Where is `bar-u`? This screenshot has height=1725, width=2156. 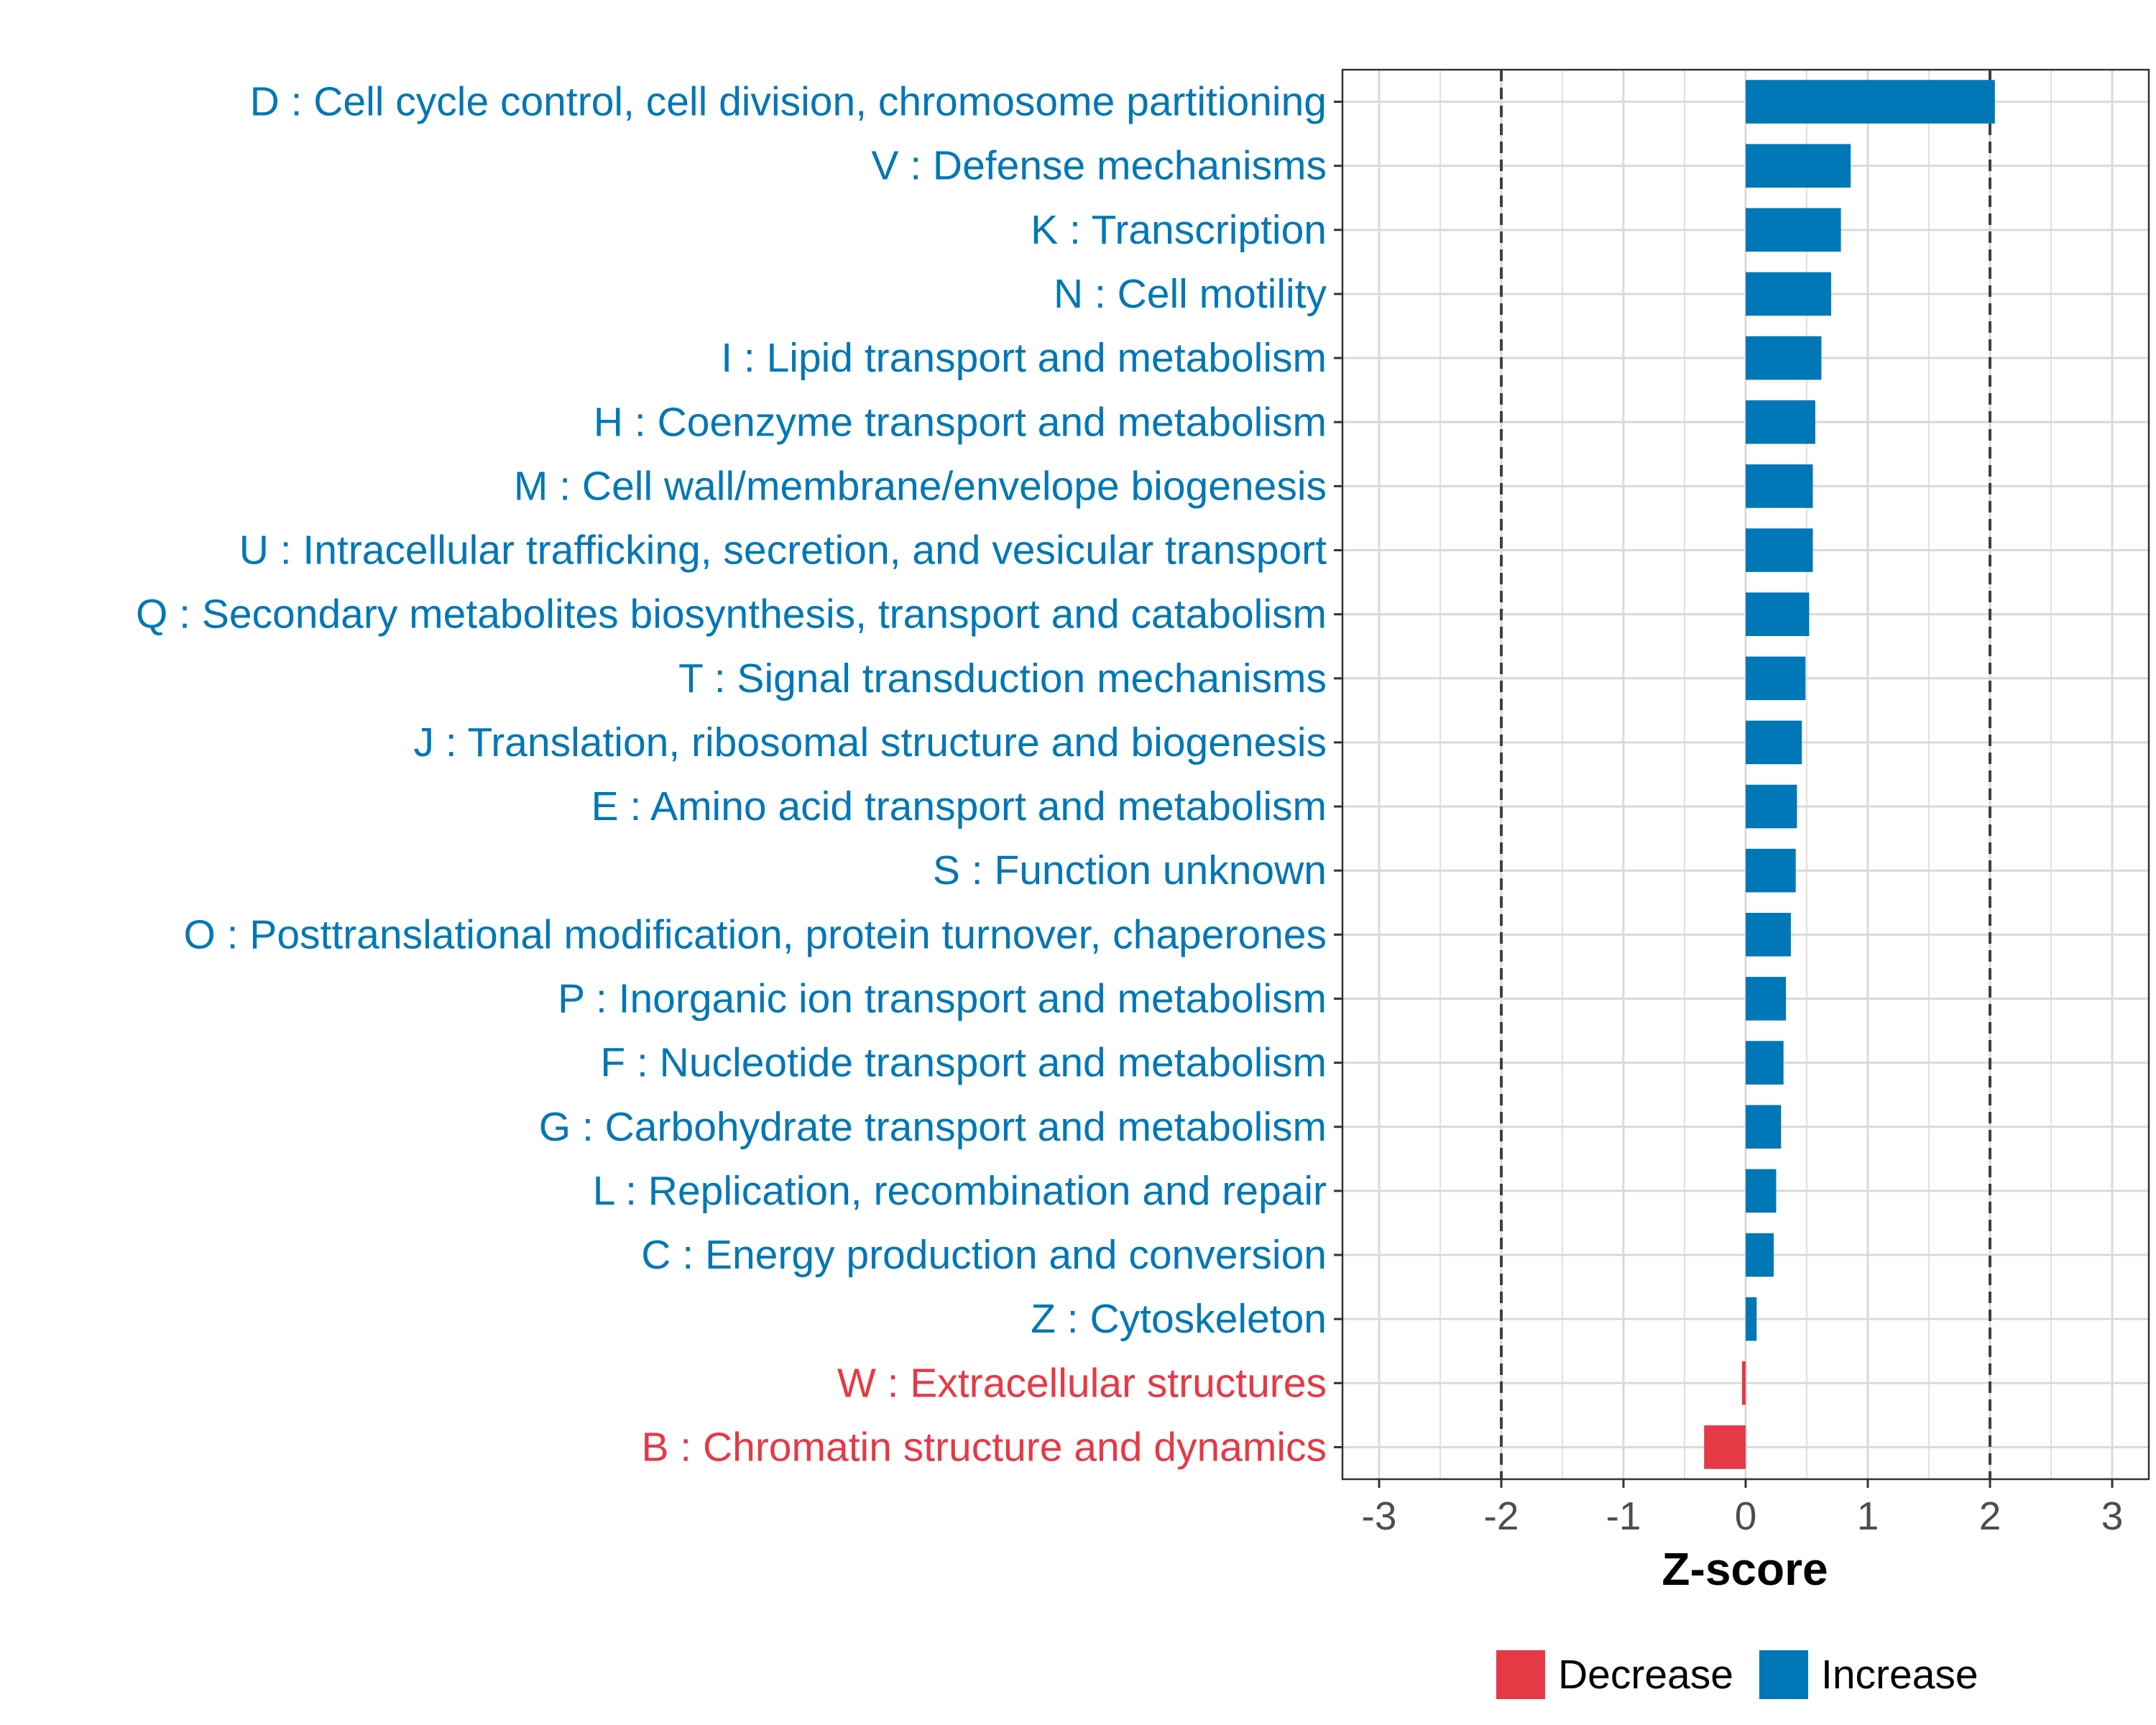
bar-u is located at coordinates (1779, 550).